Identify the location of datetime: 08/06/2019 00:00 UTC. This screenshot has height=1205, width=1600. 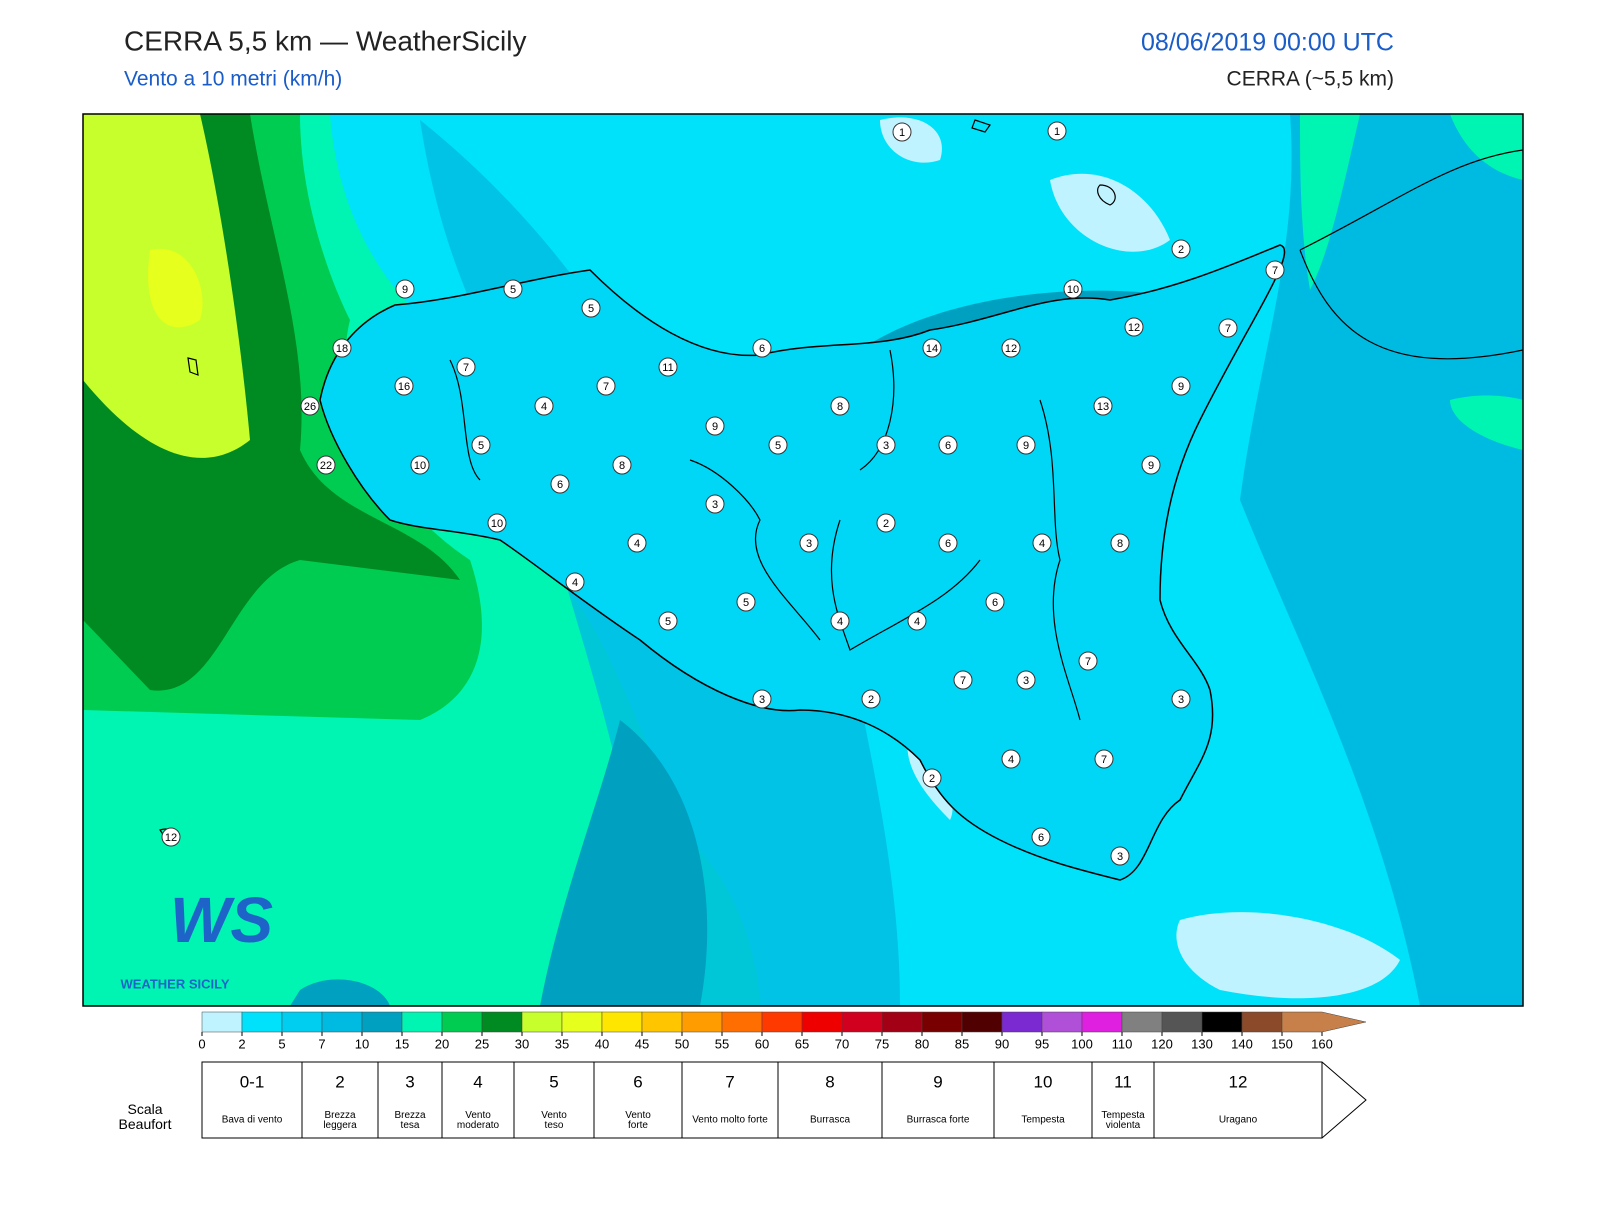
(1267, 43).